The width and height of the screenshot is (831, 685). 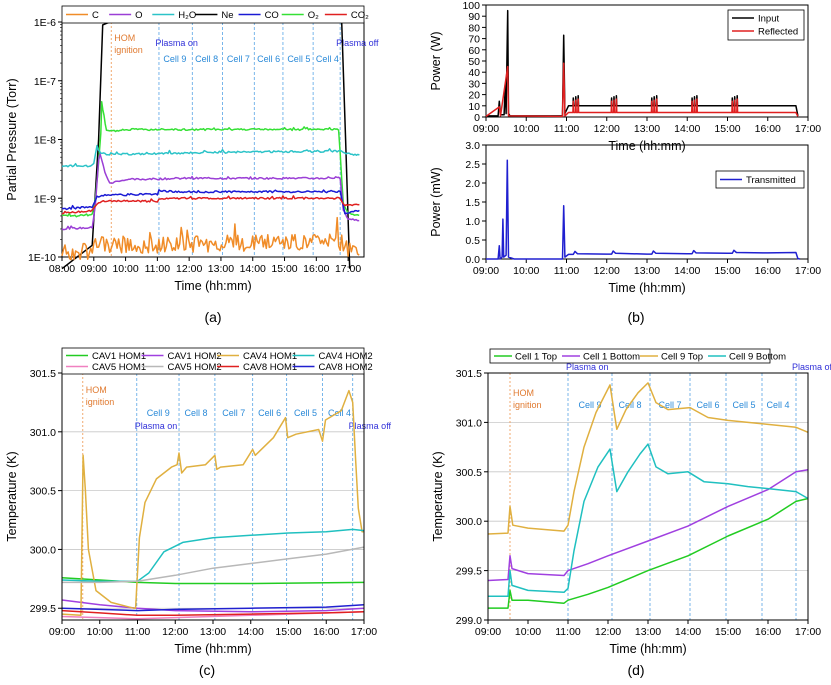 I want to click on legend-entry: C, so click(x=95, y=15).